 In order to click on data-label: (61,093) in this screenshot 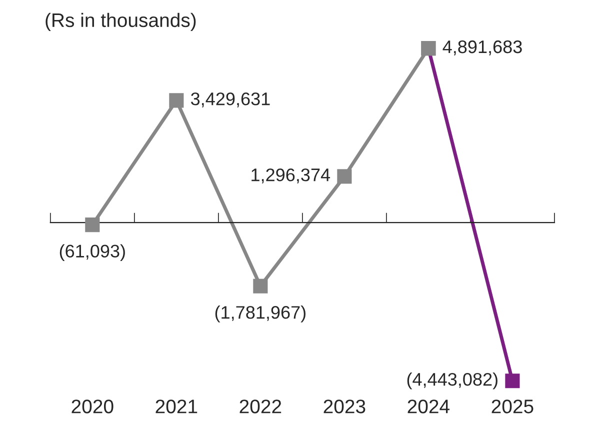, I will do `click(92, 253)`.